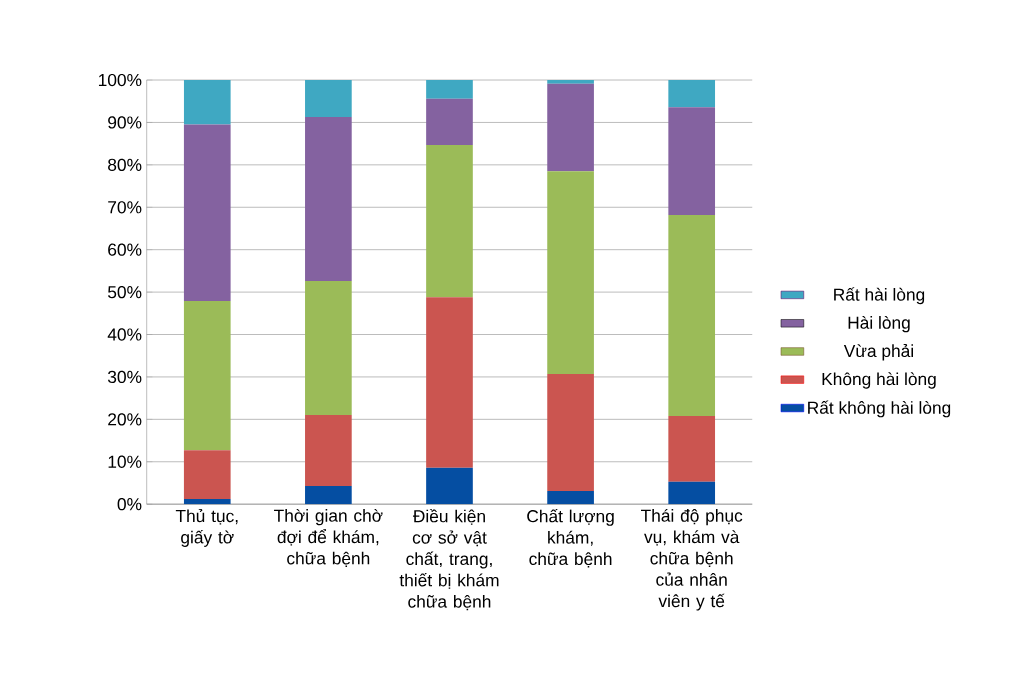 The image size is (1035, 698). I want to click on x-tick-label: Chất lượng khám, chữa bệnh, so click(570, 538).